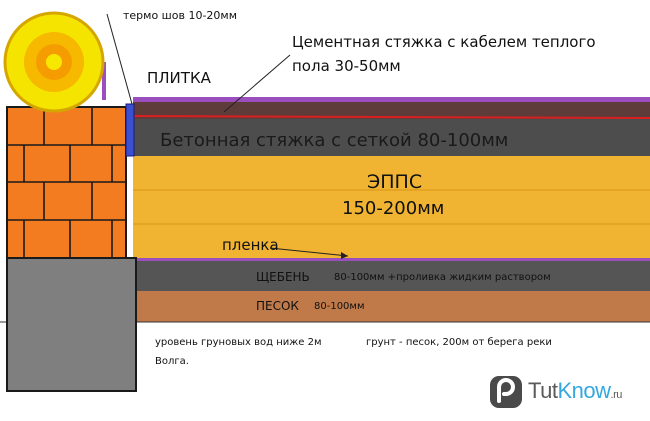  I want to click on soil-note: грунт - песок, 200м от берега реки, so click(459, 342).